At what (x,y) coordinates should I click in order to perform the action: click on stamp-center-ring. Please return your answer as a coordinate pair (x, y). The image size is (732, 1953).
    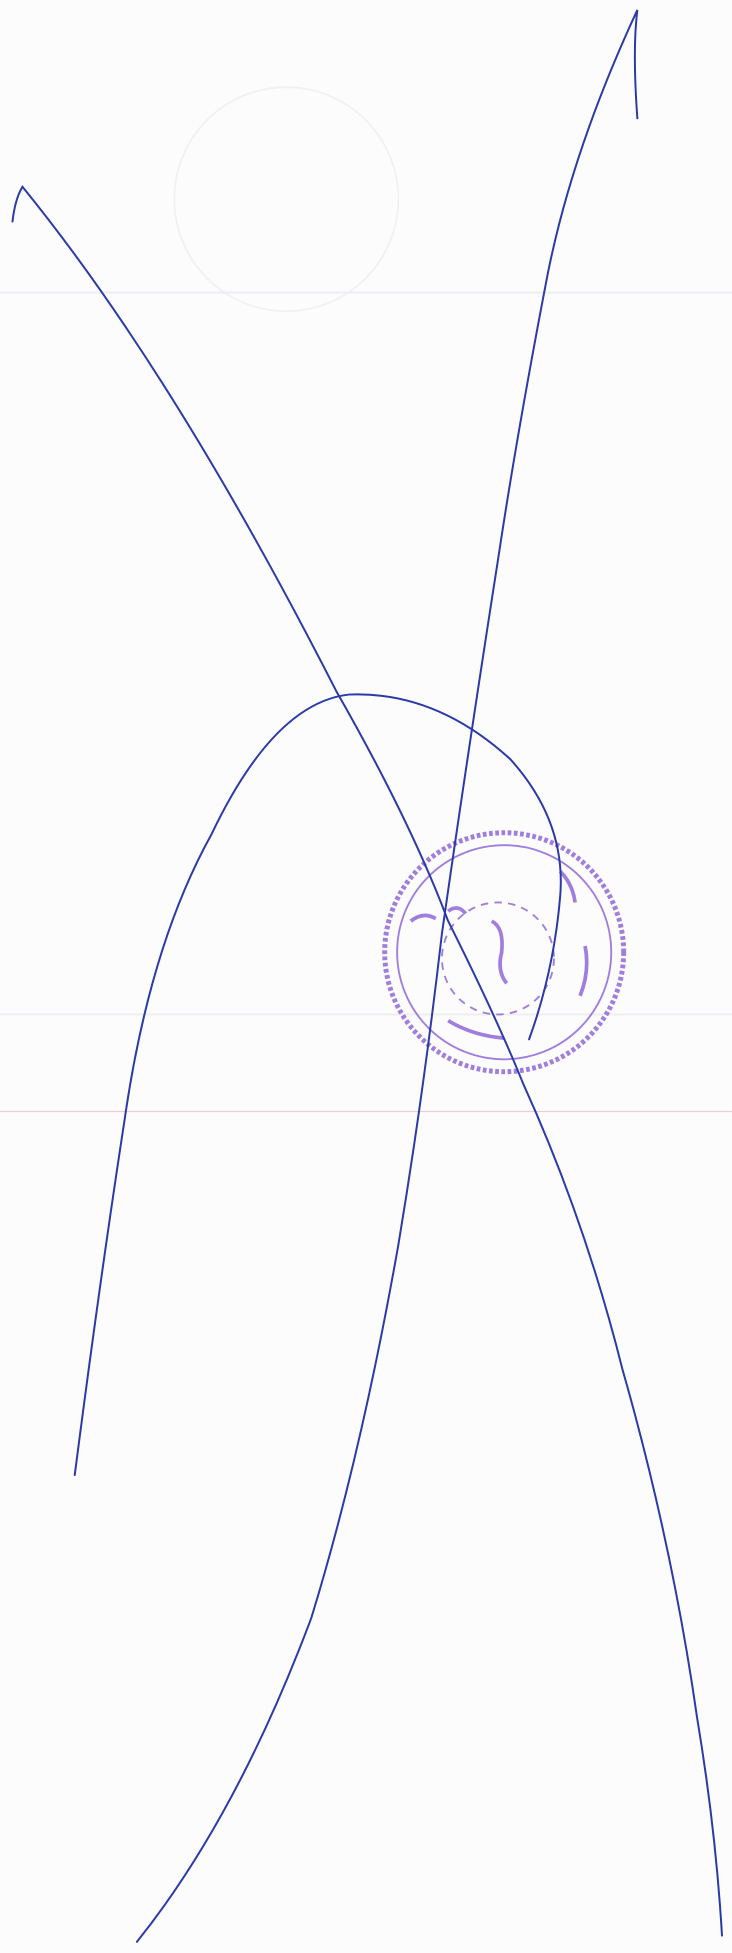
    Looking at the image, I should click on (497, 958).